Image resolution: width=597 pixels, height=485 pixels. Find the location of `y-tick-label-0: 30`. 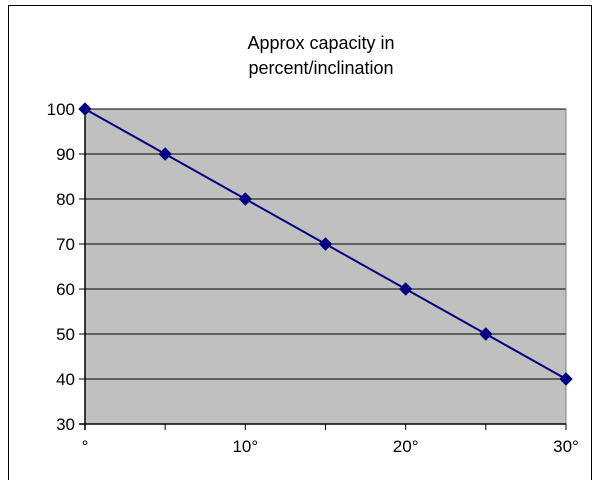

y-tick-label-0: 30 is located at coordinates (65, 424).